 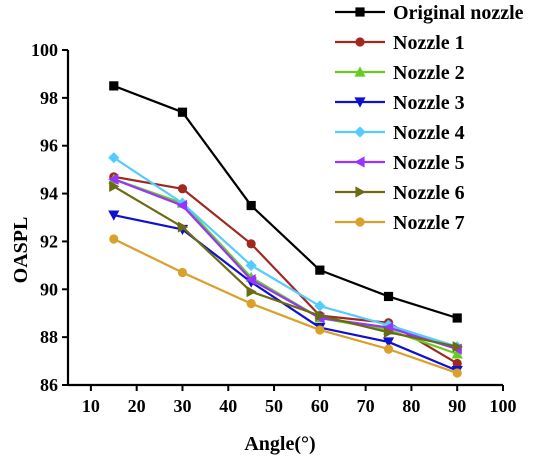 What do you see at coordinates (429, 193) in the screenshot?
I see `legend-label: Nozzle 6` at bounding box center [429, 193].